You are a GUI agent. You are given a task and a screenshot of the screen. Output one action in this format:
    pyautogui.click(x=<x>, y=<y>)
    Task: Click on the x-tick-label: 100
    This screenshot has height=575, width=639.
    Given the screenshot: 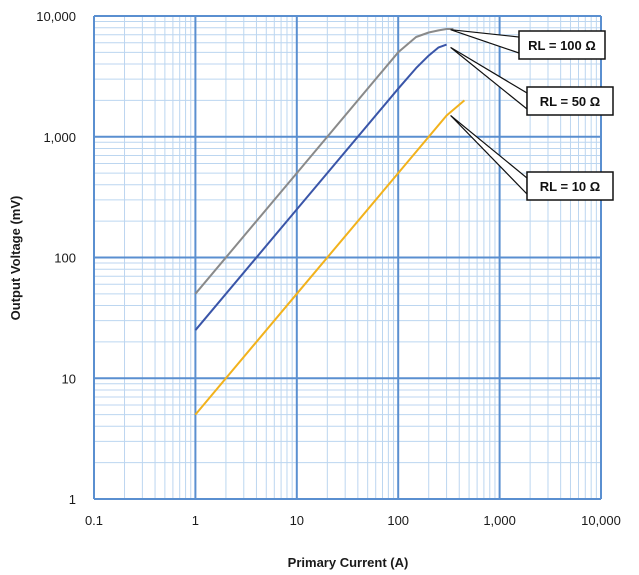 What is the action you would take?
    pyautogui.click(x=398, y=520)
    